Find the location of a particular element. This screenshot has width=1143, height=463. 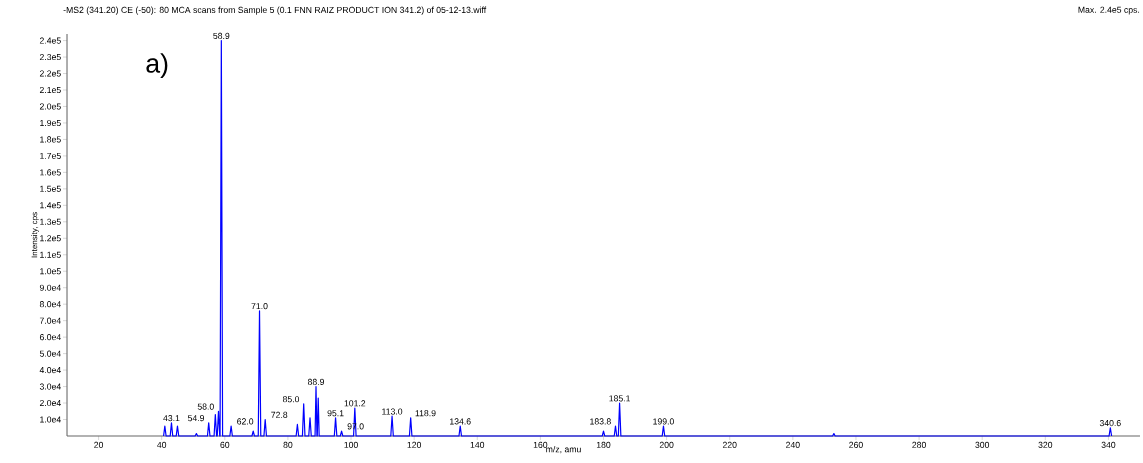

y-tick-label: 1.1e5 is located at coordinates (50, 254).